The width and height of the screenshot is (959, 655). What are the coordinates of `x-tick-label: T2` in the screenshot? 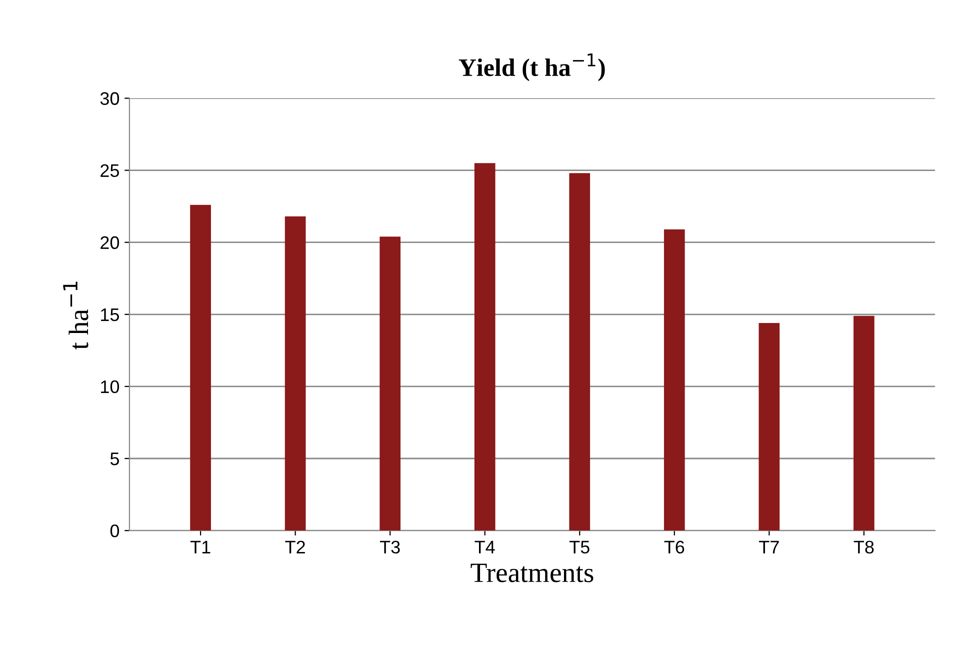 It's located at (295, 547).